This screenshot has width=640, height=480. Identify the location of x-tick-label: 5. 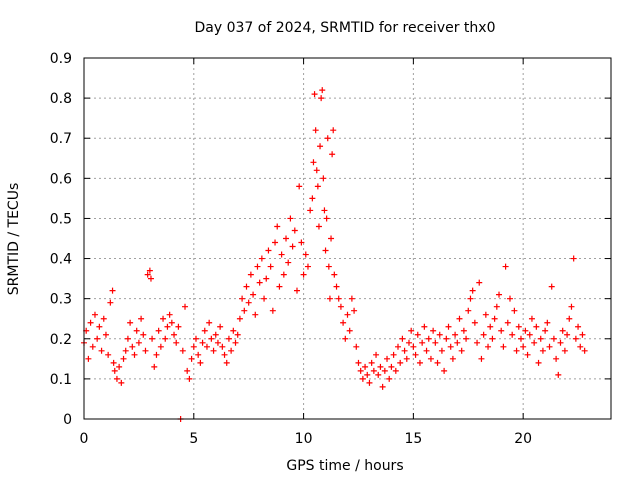
(193, 439).